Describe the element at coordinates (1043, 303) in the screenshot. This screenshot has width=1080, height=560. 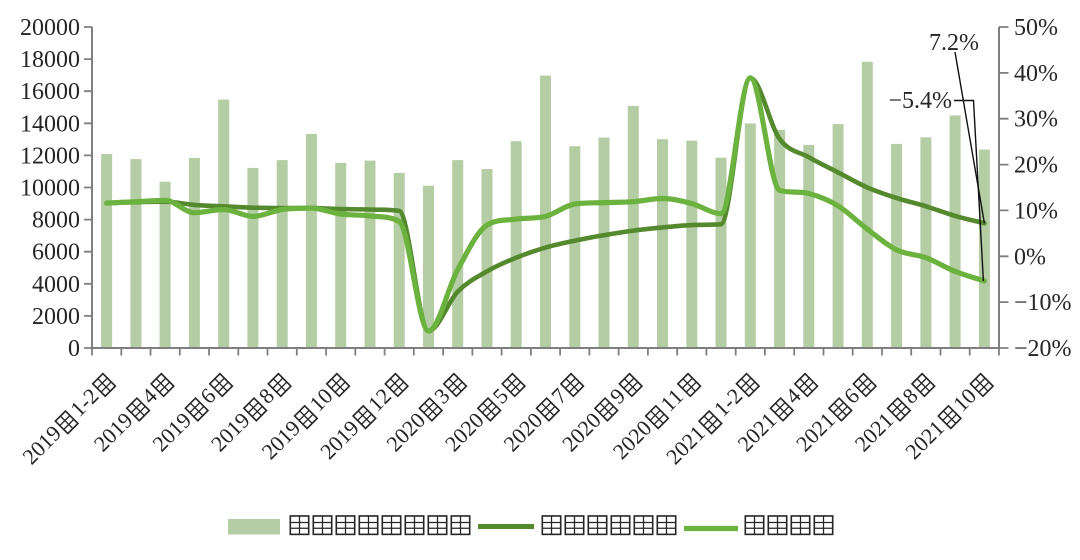
I see `svg-text: −10%` at that location.